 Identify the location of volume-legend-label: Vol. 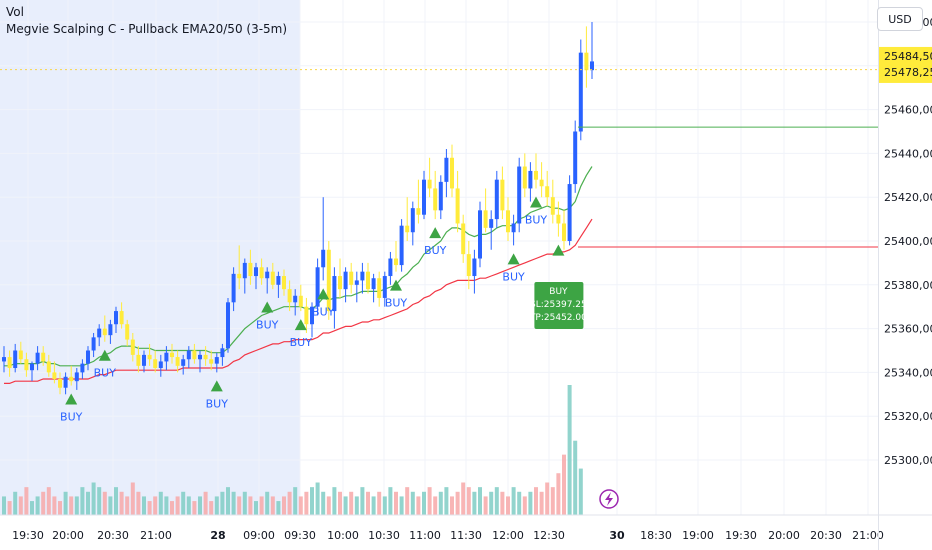
(15, 12).